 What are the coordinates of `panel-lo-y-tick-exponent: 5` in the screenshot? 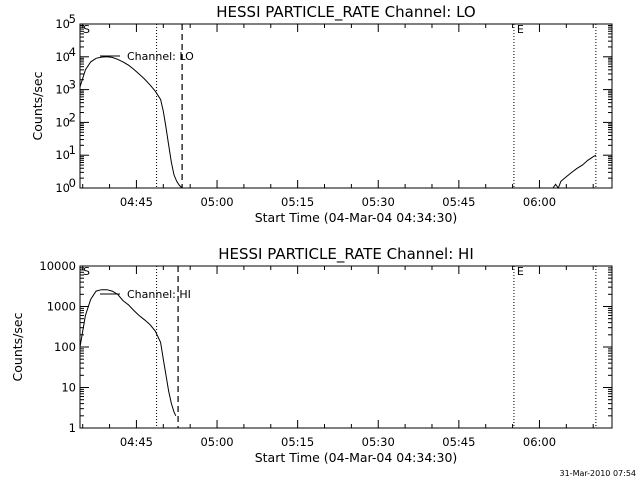 It's located at (72, 19).